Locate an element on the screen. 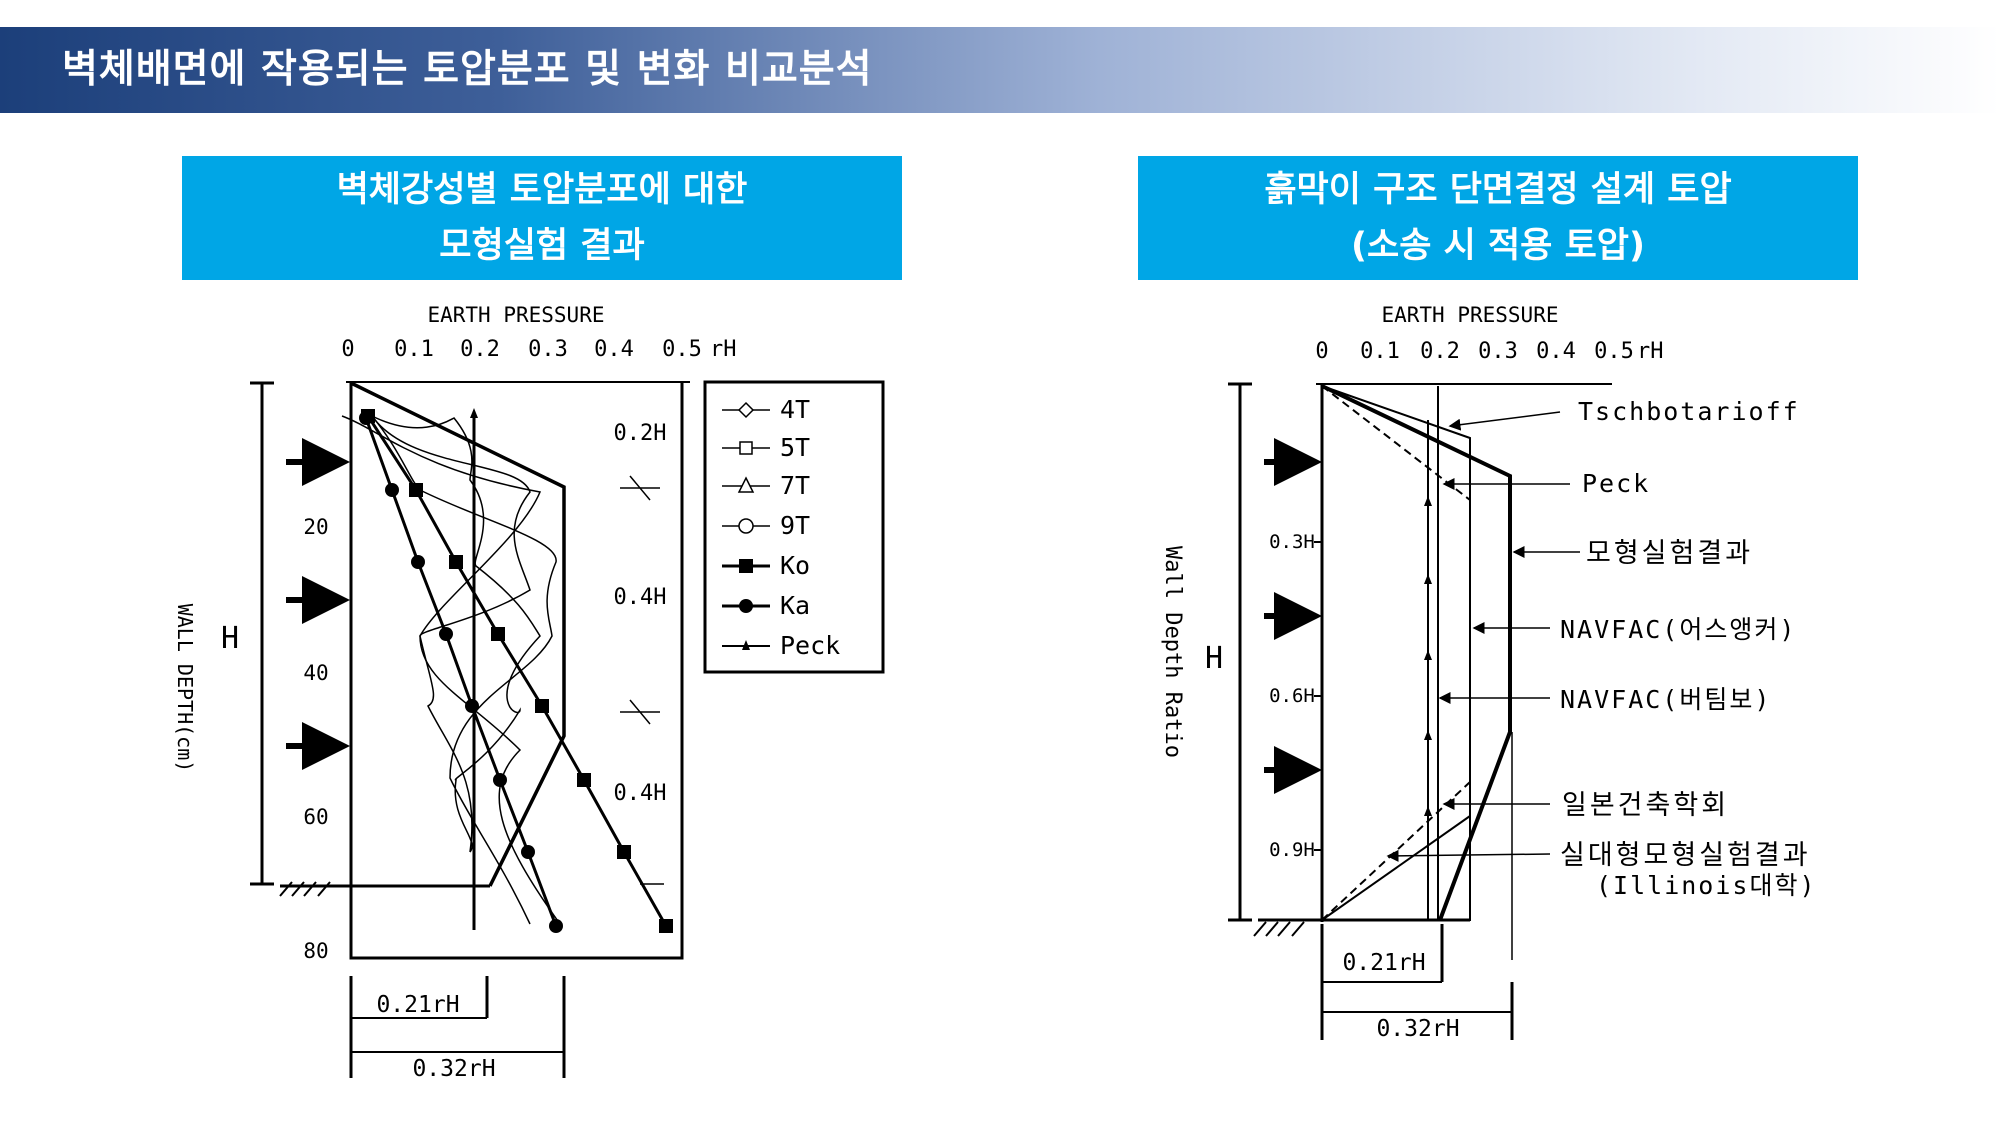 The height and width of the screenshot is (1125, 2000). left-dim-label: 0.21rH is located at coordinates (417, 1005).